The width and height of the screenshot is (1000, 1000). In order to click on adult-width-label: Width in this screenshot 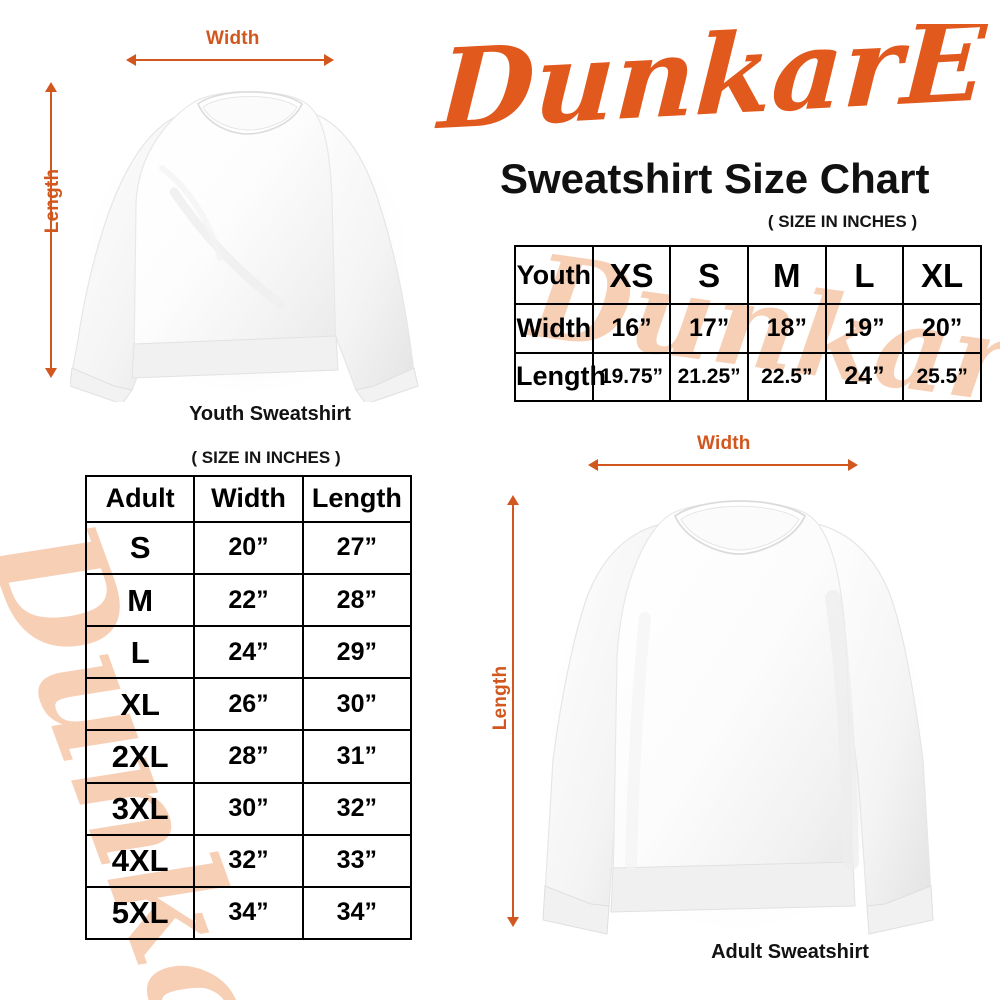, I will do `click(724, 443)`.